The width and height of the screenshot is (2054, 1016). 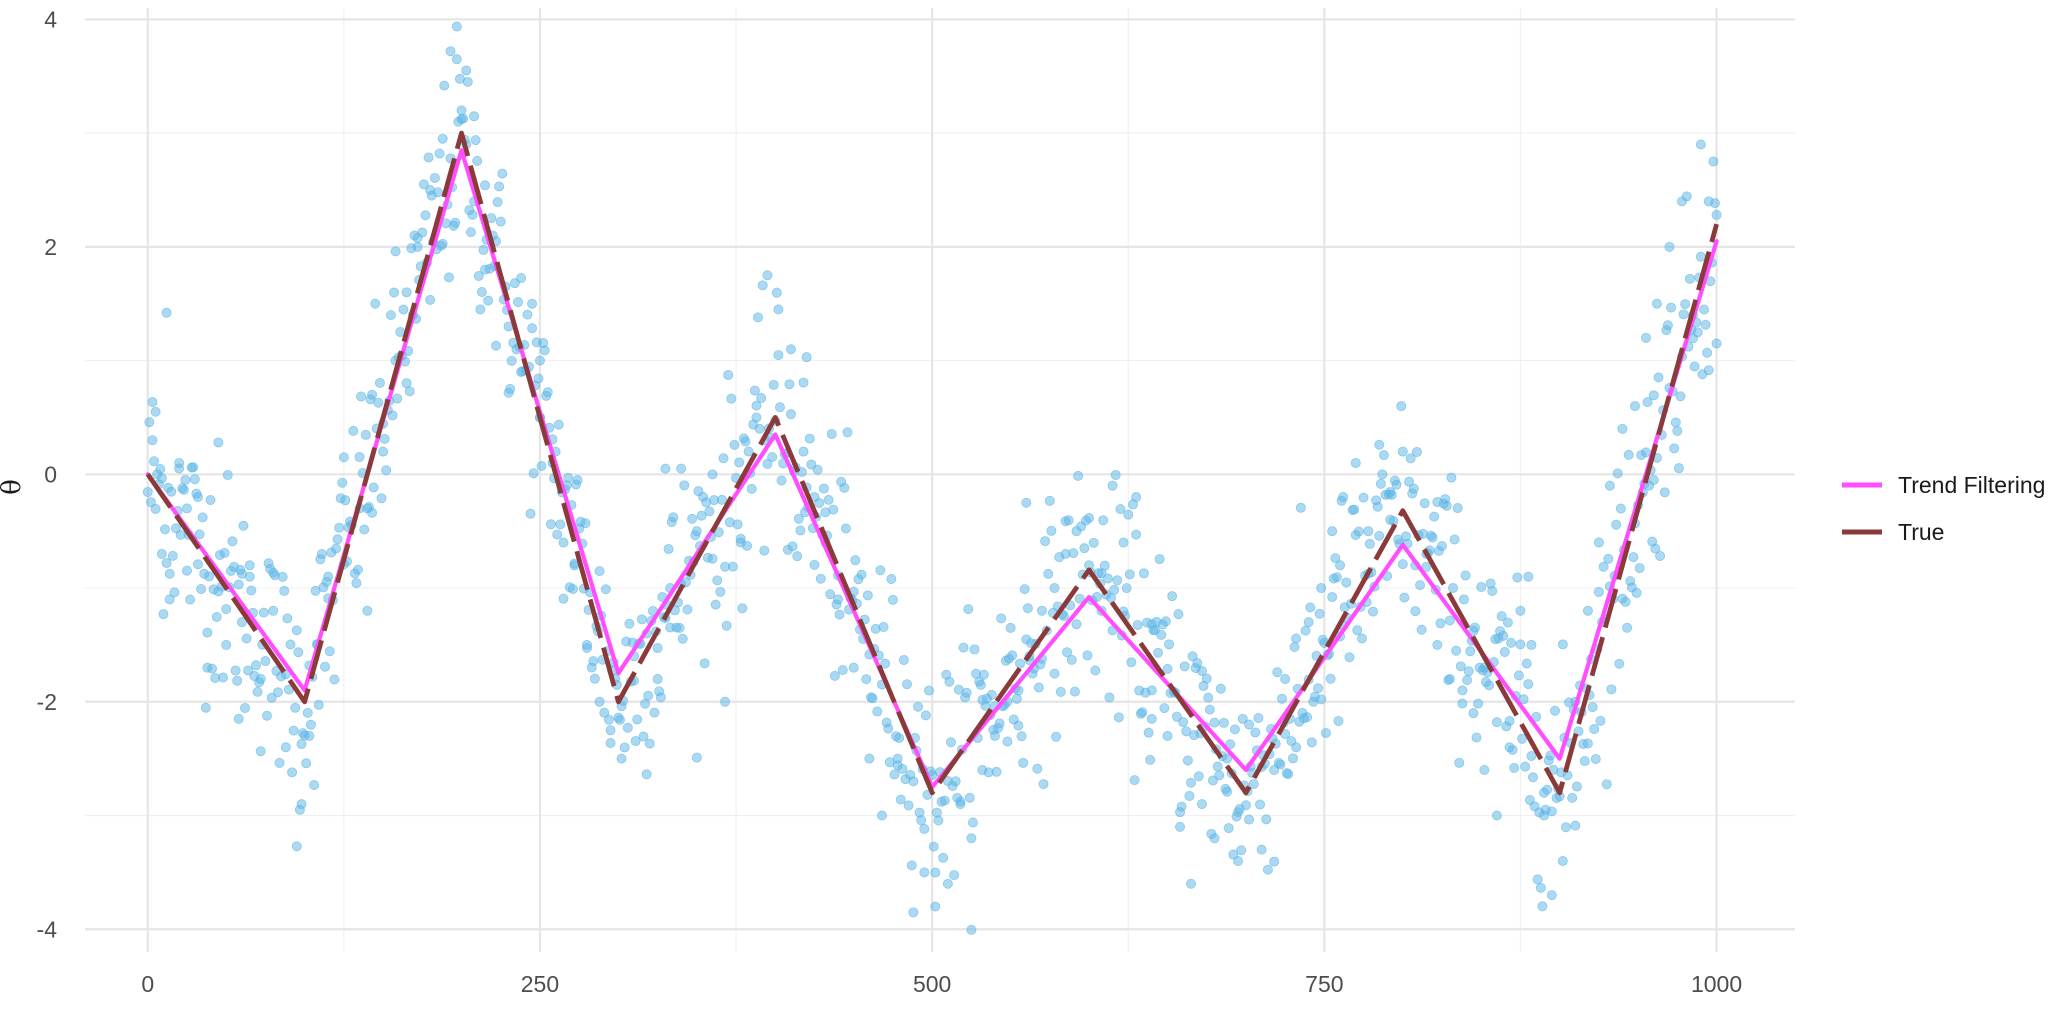 What do you see at coordinates (47, 929) in the screenshot?
I see `y-tick-label: -4` at bounding box center [47, 929].